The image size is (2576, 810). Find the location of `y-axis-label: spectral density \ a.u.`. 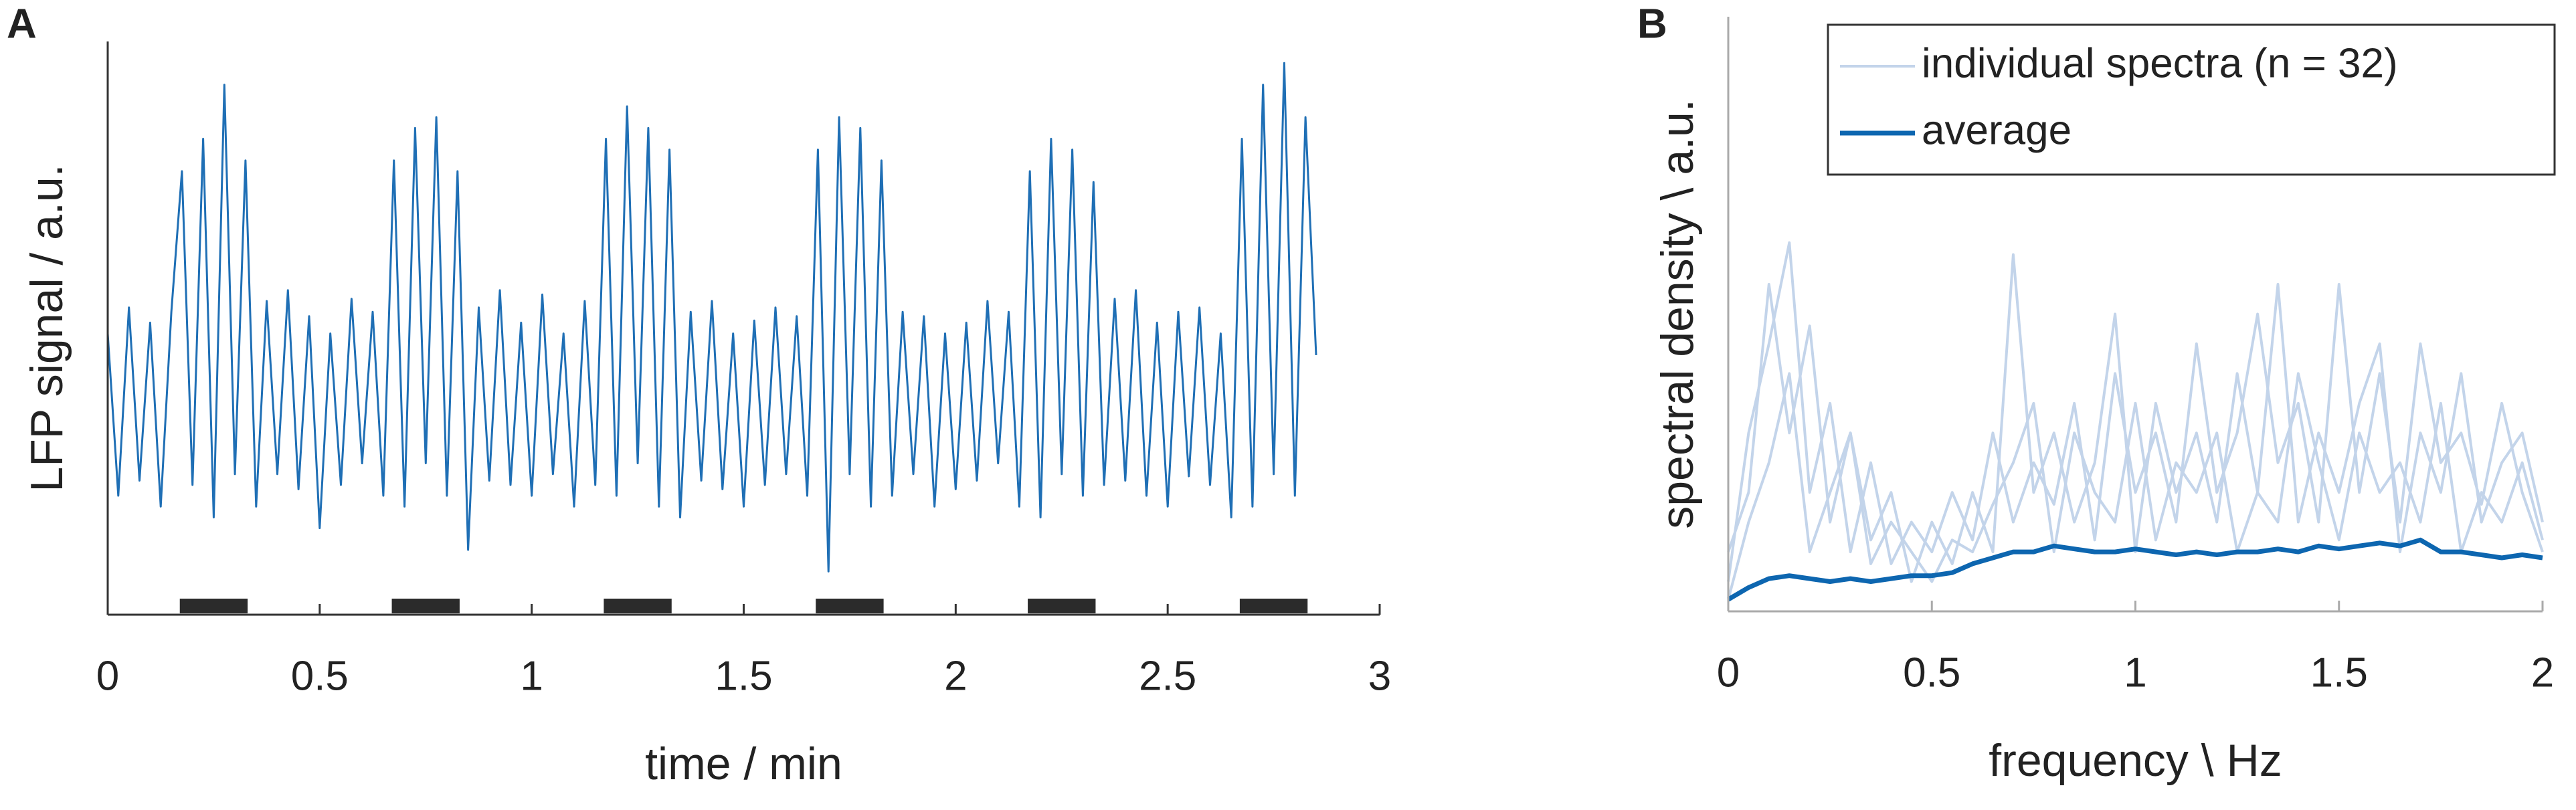

y-axis-label: spectral density \ a.u. is located at coordinates (1677, 314).